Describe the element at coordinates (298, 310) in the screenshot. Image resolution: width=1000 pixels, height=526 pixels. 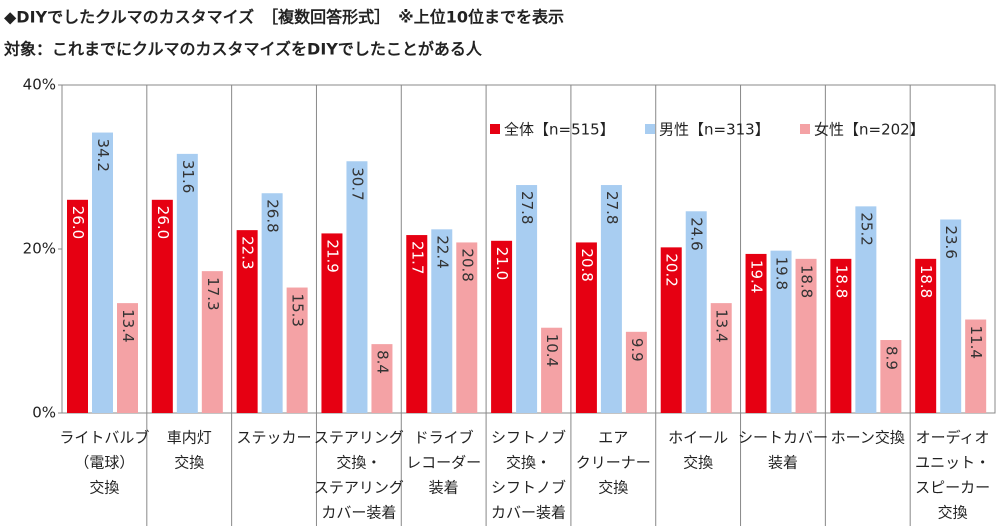
I see `value-label: 15.3` at that location.